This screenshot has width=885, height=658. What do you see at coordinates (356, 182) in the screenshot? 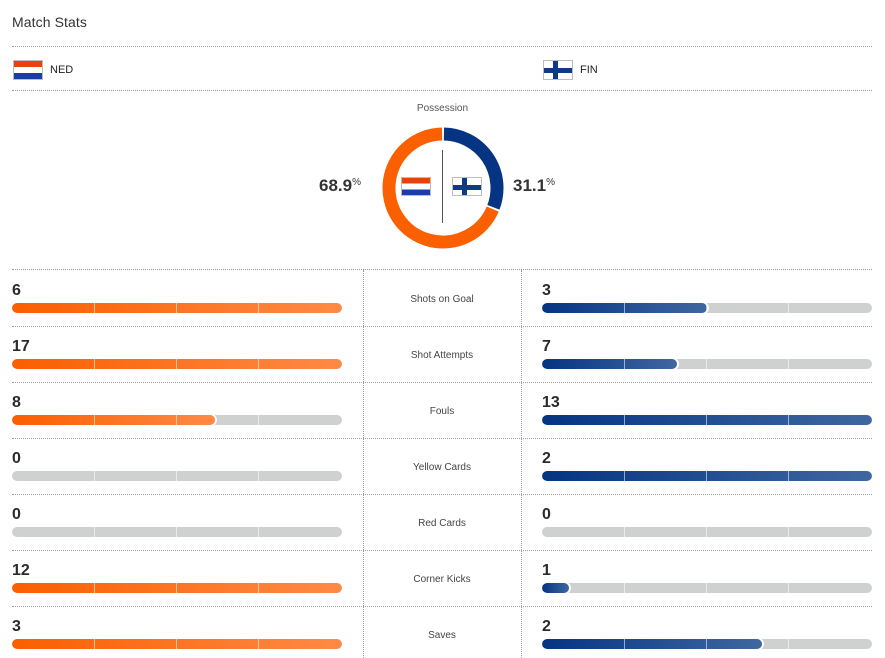
I see `percent-sign: %` at bounding box center [356, 182].